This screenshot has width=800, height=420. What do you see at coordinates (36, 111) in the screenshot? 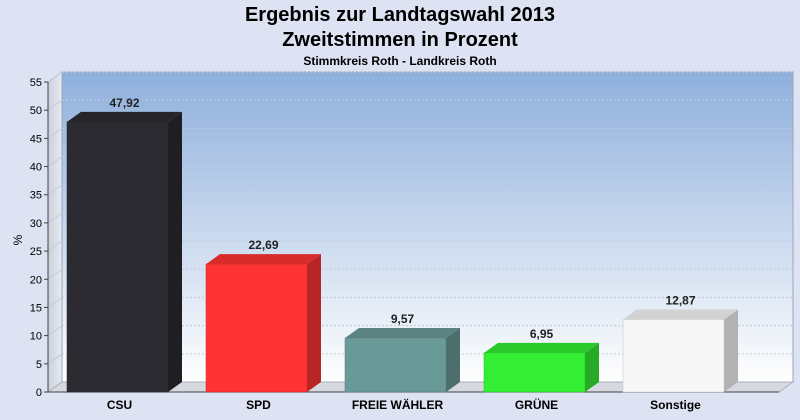
I see `y-tick-label: 50` at bounding box center [36, 111].